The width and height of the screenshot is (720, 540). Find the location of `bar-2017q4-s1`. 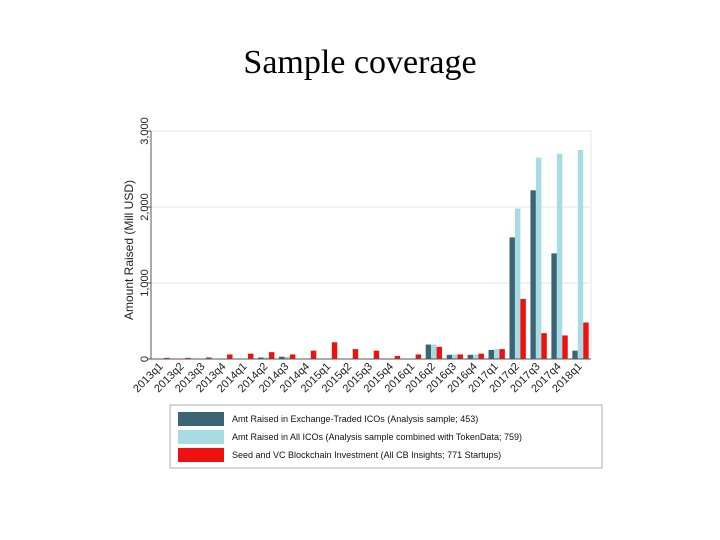

bar-2017q4-s1 is located at coordinates (554, 306).